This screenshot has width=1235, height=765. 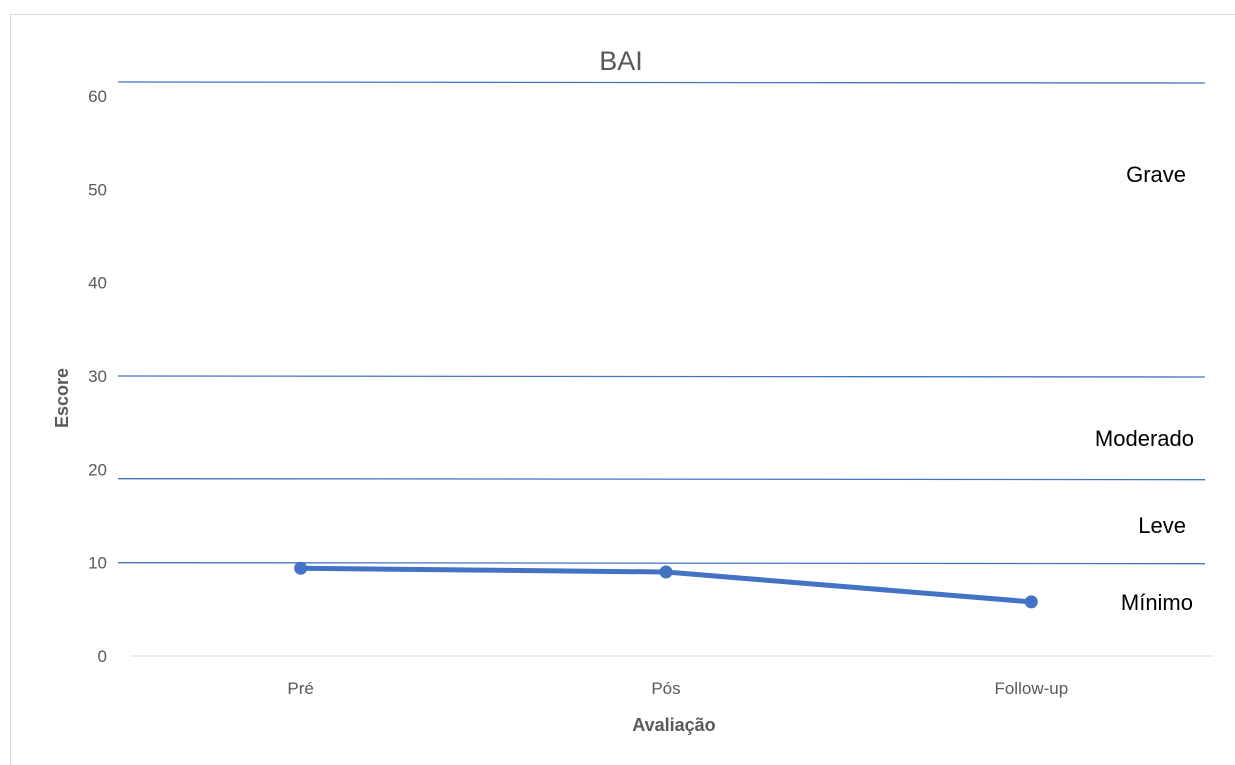 What do you see at coordinates (97, 563) in the screenshot?
I see `y-tick-label: 10` at bounding box center [97, 563].